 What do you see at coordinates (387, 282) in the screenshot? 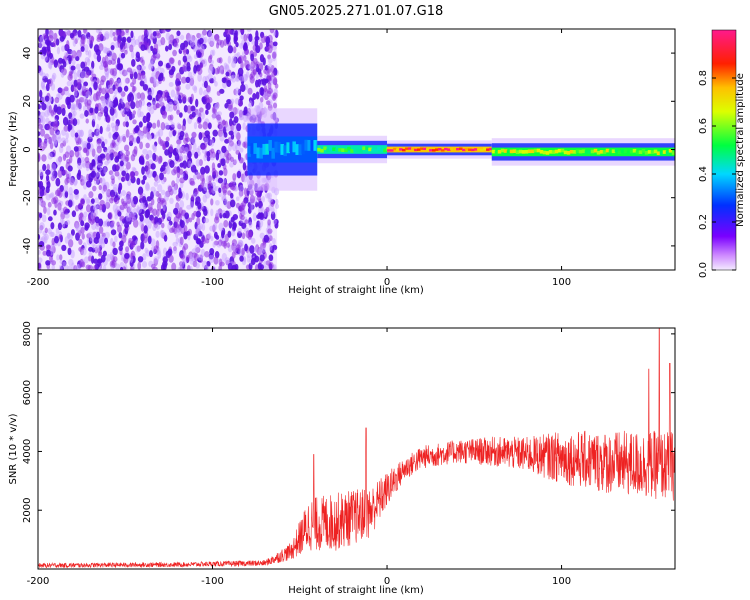
I see `spectrogram-x-tick-label: 0` at bounding box center [387, 282].